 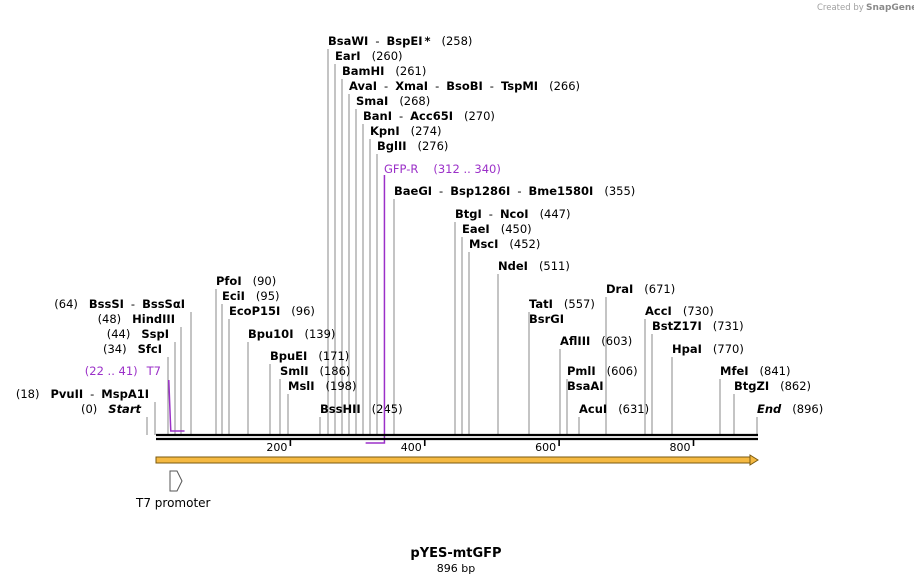 What do you see at coordinates (769, 409) in the screenshot?
I see `site-end-part: End` at bounding box center [769, 409].